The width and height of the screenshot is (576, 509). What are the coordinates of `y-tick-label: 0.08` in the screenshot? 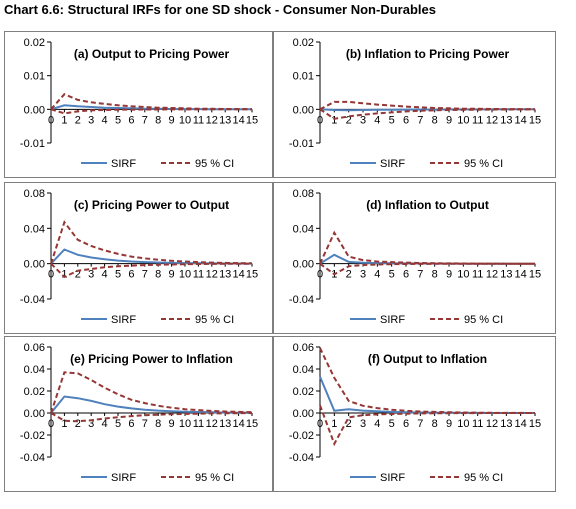 It's located at (34, 194).